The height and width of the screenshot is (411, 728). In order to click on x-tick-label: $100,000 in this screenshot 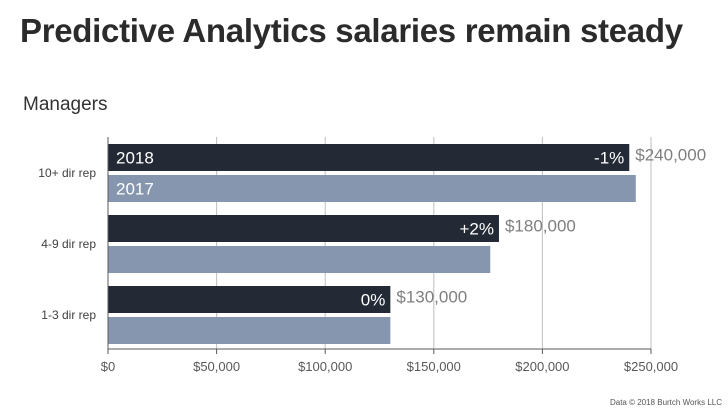, I will do `click(325, 366)`.